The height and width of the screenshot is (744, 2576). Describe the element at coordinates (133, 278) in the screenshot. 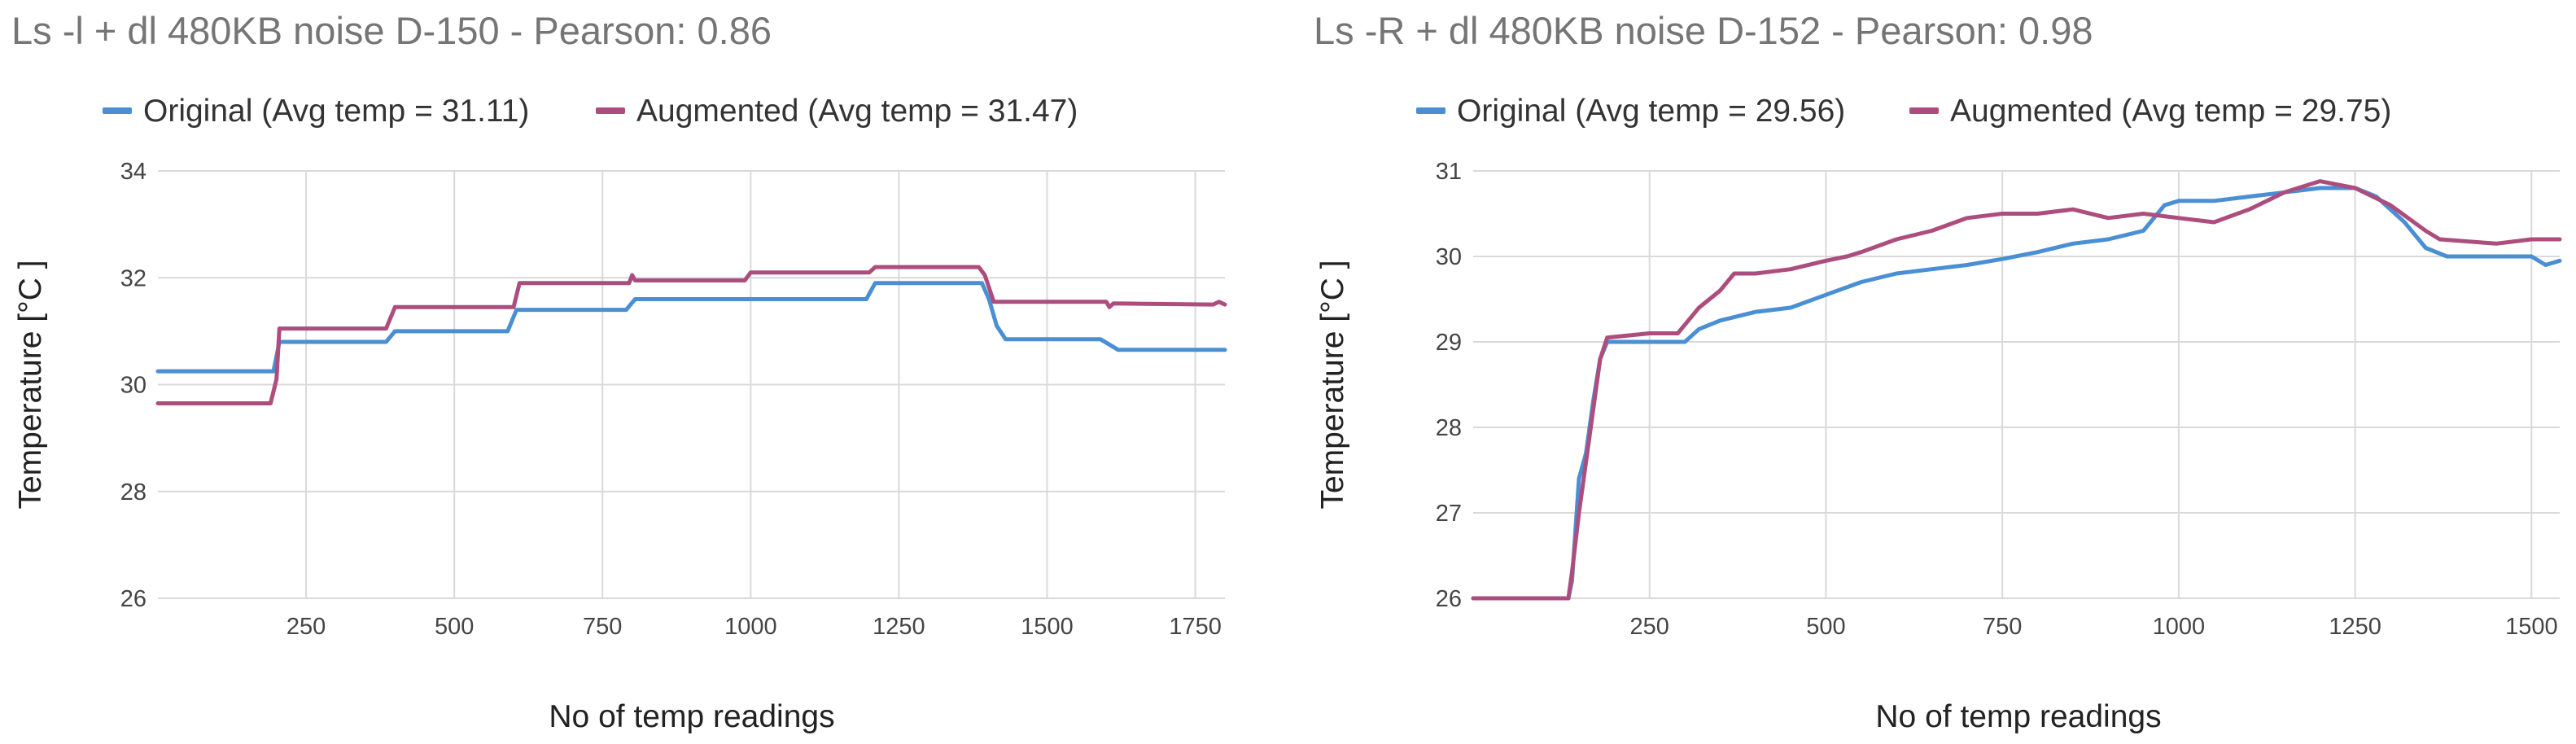

I see `y-tick-label: 32` at that location.